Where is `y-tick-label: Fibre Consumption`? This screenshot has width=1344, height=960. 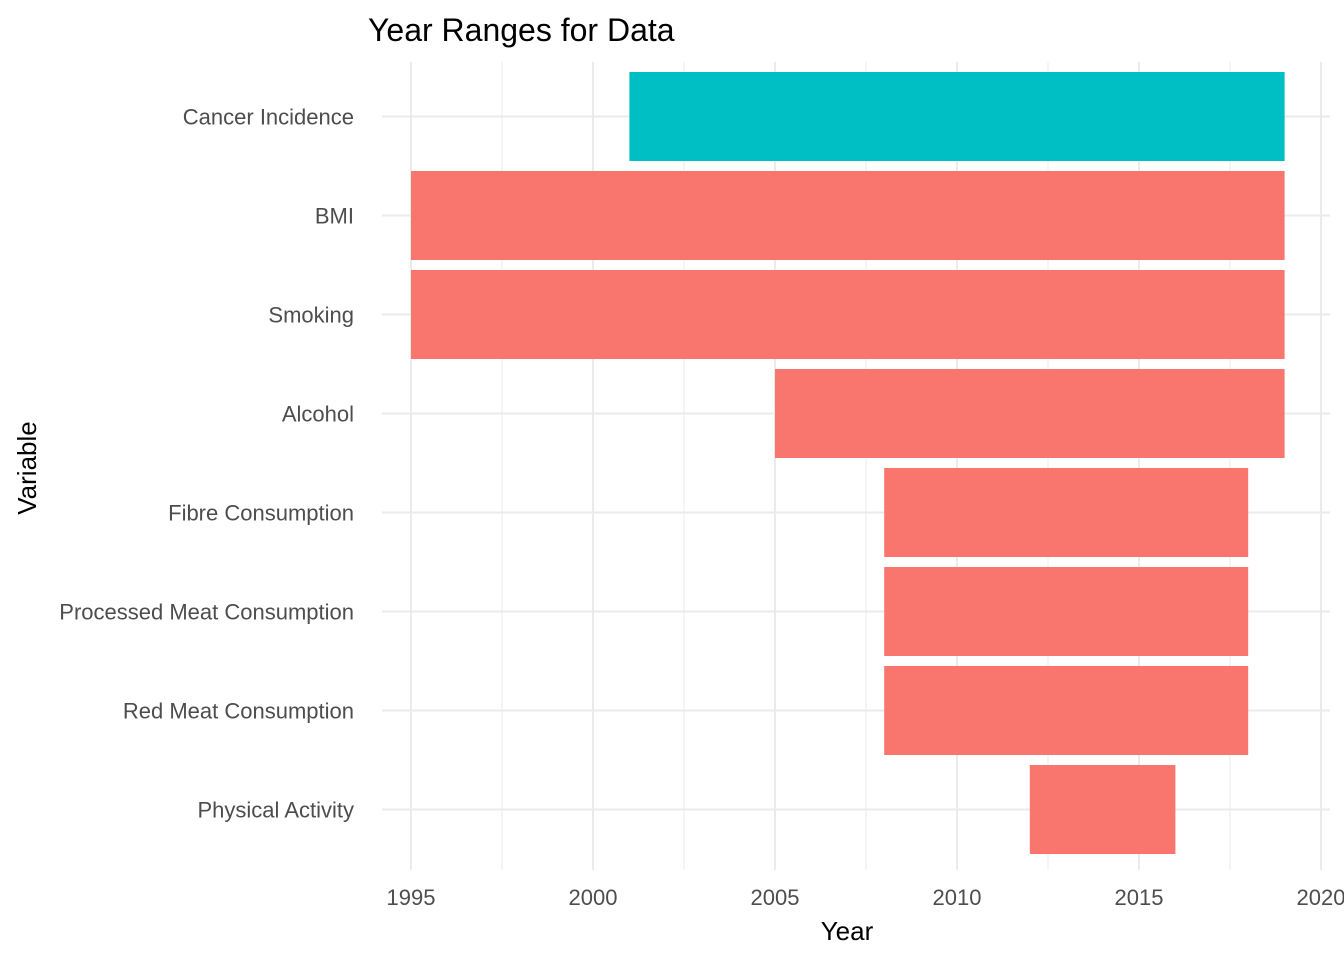
y-tick-label: Fibre Consumption is located at coordinates (261, 513).